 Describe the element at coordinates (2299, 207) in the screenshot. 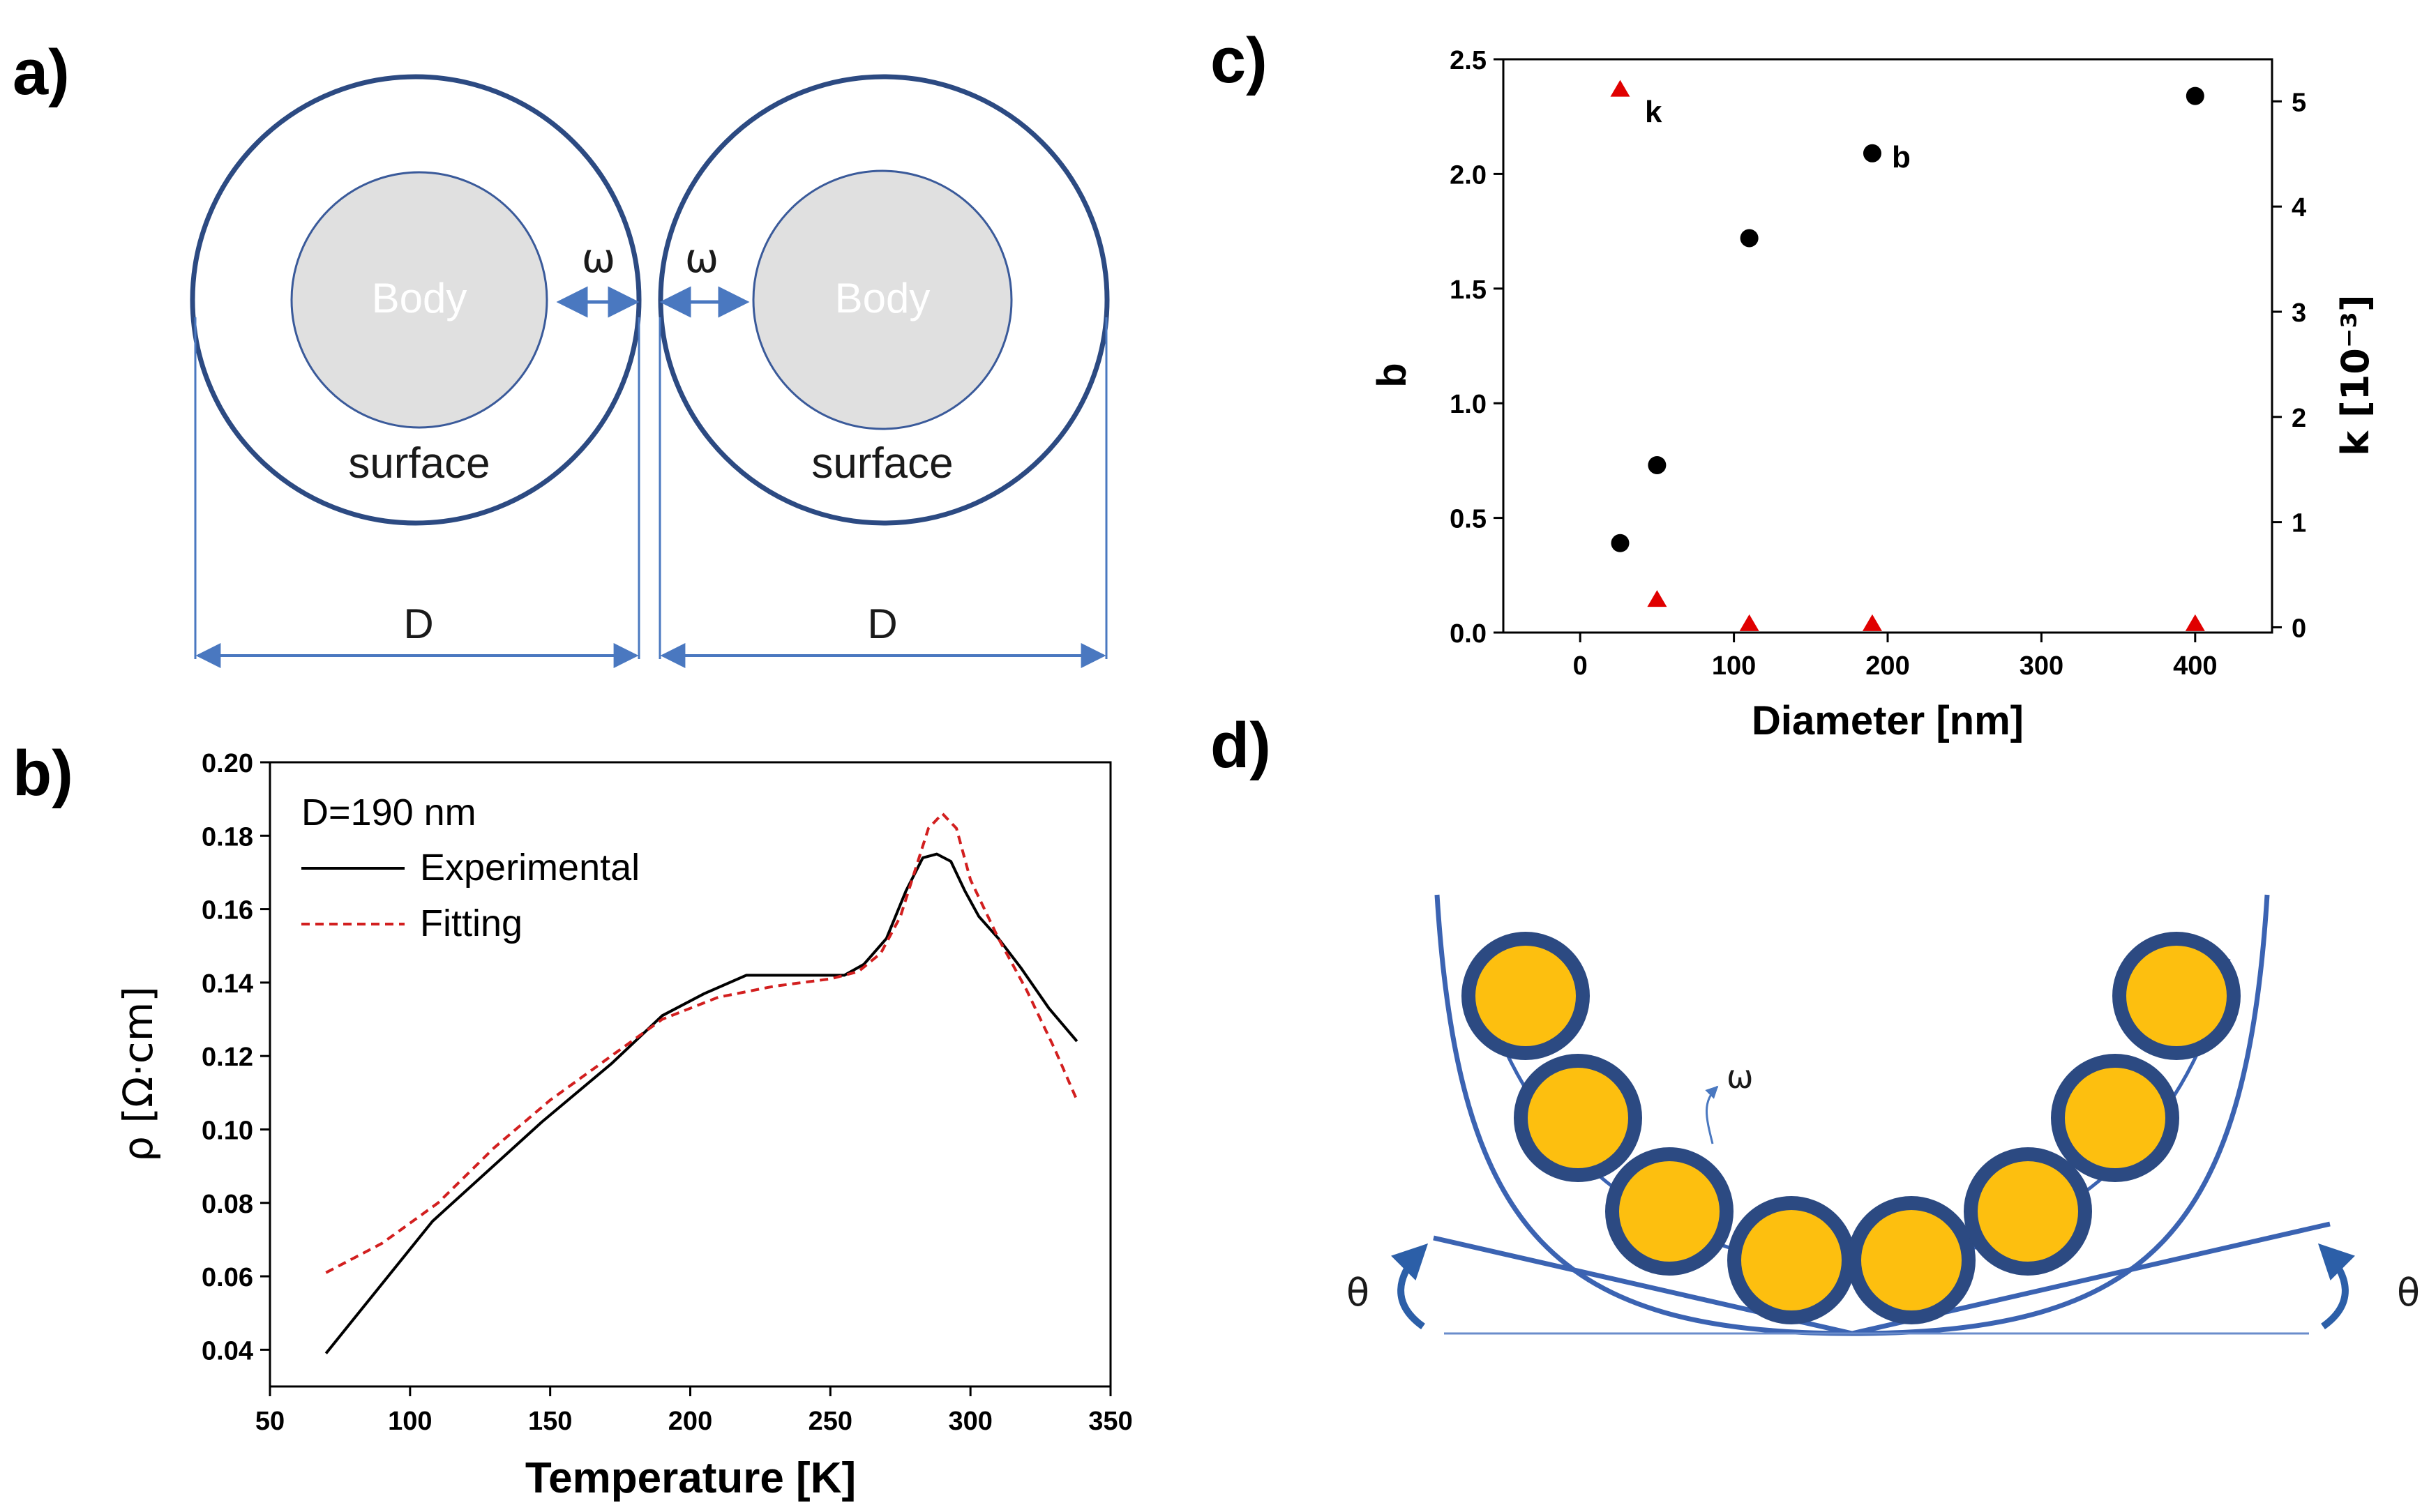

I see `chart-c-y2-tick-label: 4` at that location.